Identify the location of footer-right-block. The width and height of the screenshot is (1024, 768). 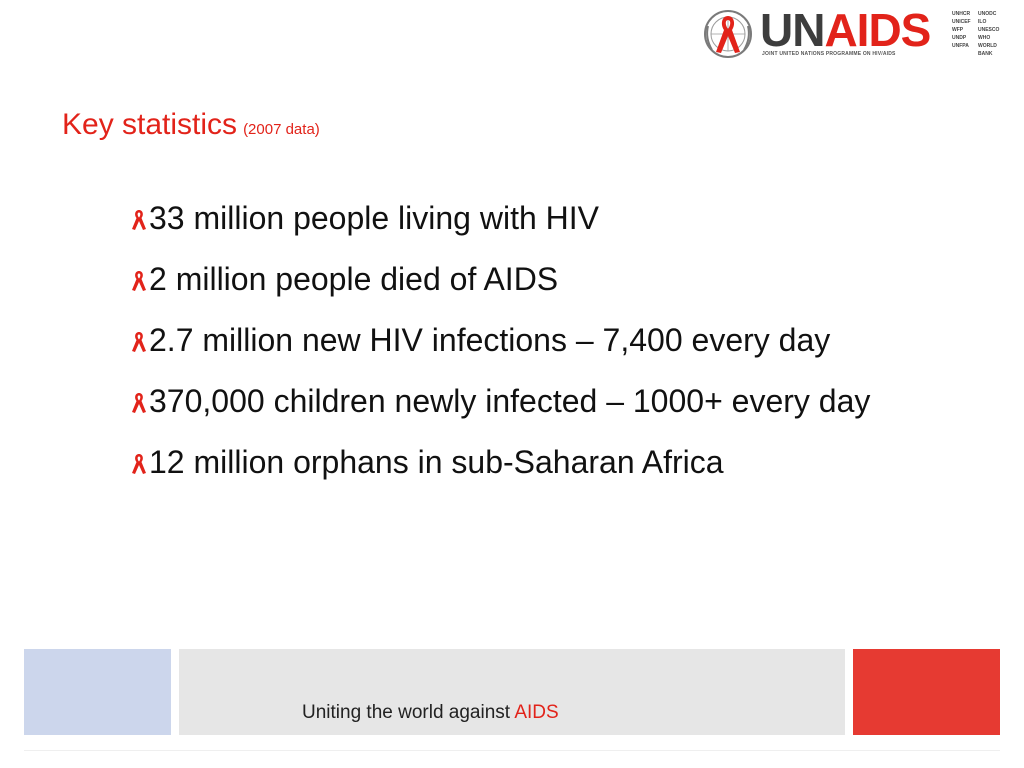
(926, 692).